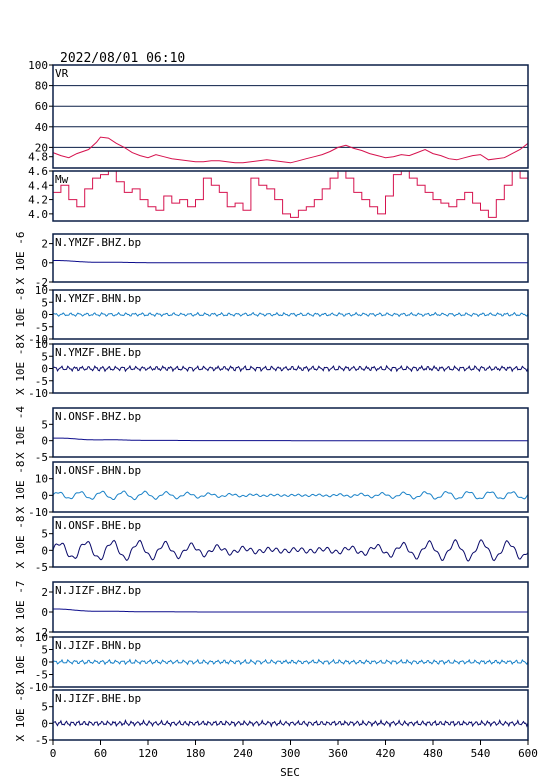 Image resolution: width=554 pixels, height=781 pixels. I want to click on header-timestamp: 2022/08/01 06:10, so click(122, 58).